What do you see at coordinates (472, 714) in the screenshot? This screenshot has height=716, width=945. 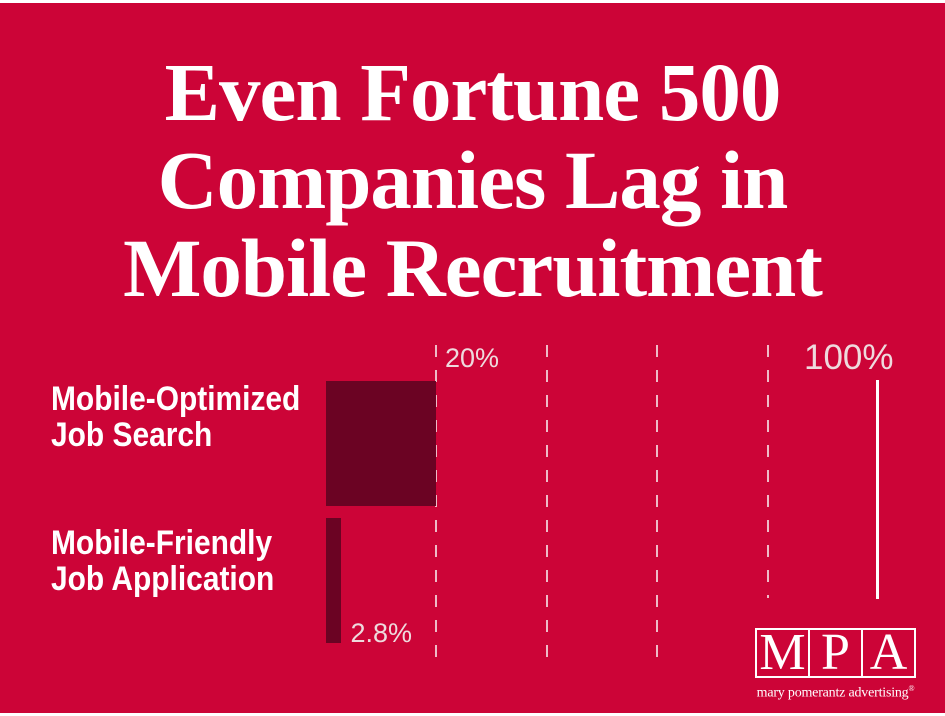 I see `bottom-white-border` at bounding box center [472, 714].